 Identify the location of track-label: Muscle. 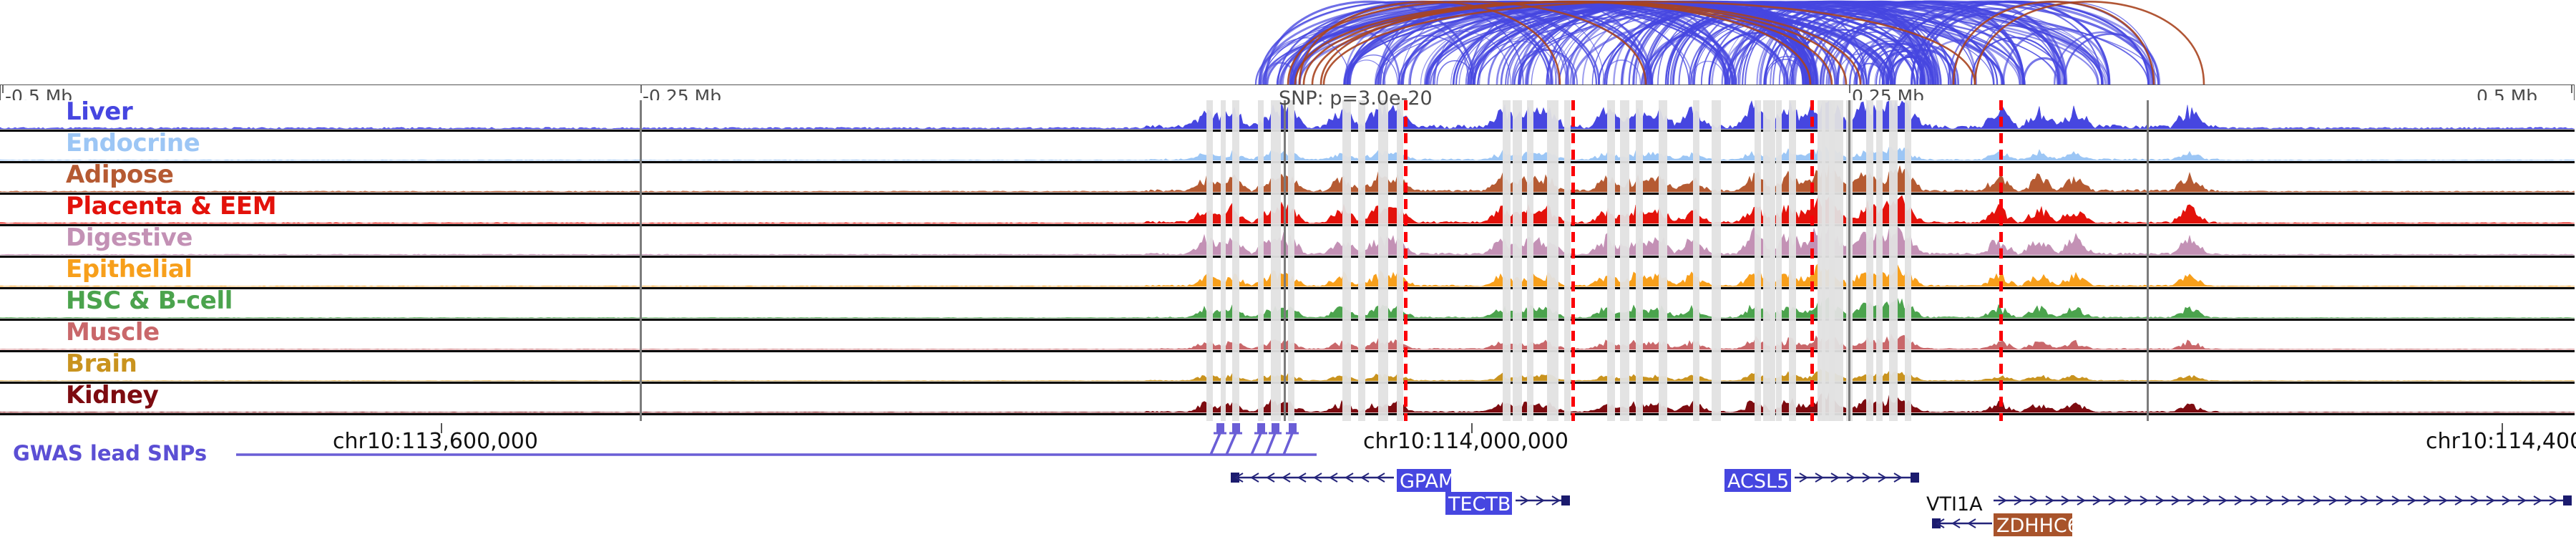
(113, 334).